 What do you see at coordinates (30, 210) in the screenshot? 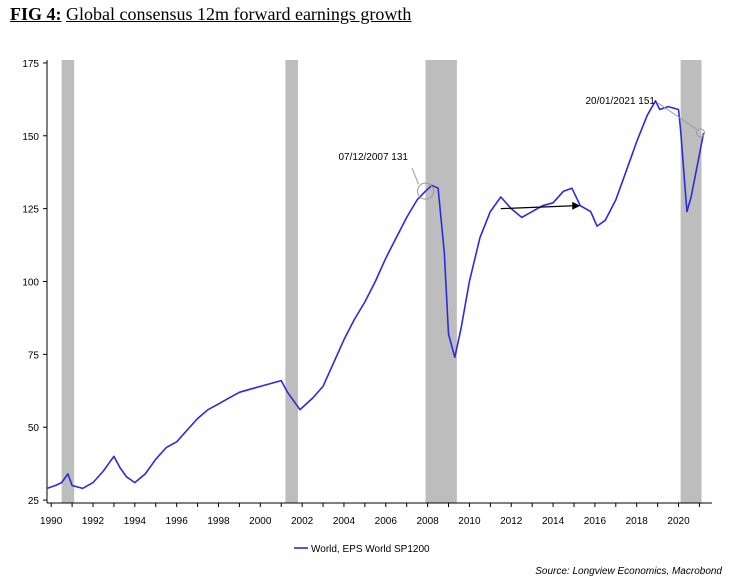
I see `y-tick-label: 125` at bounding box center [30, 210].